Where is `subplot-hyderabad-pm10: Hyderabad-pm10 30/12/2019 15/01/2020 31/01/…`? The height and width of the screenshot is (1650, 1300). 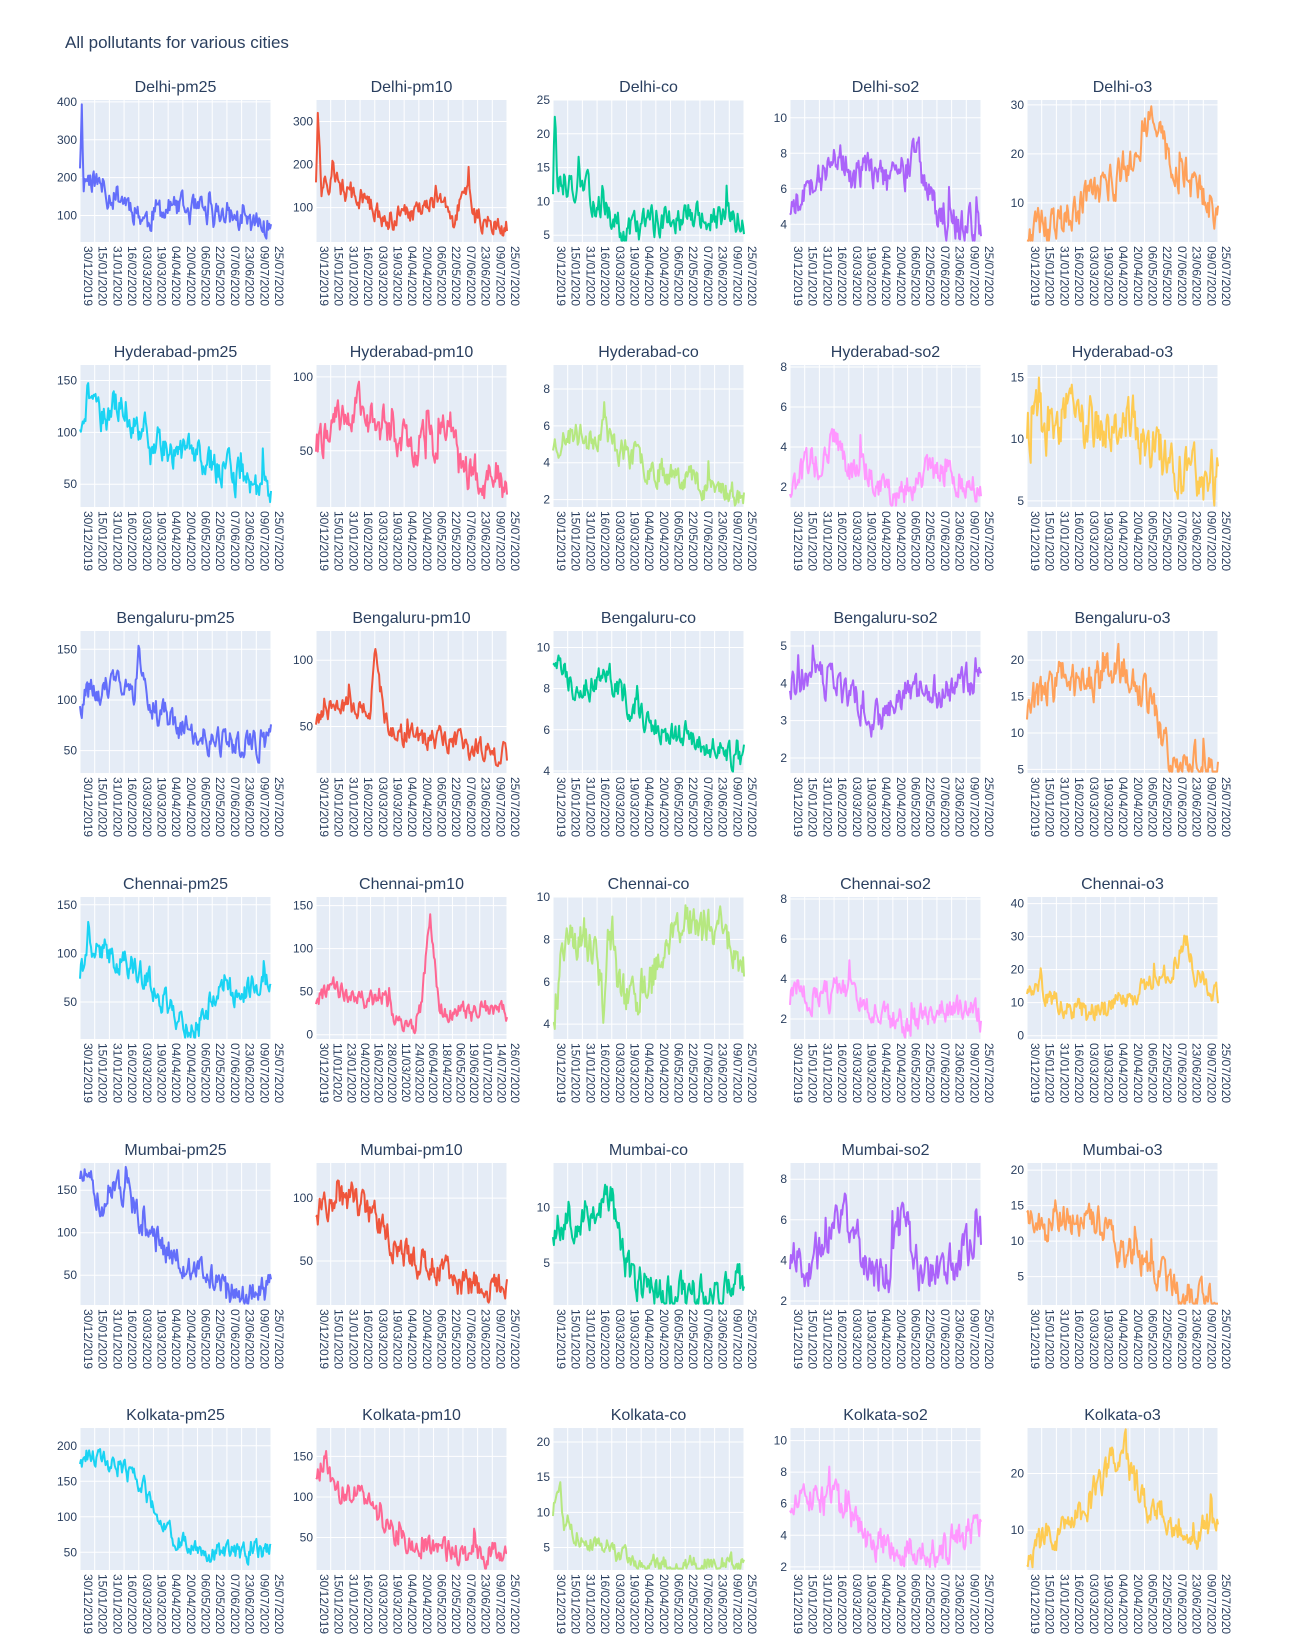
subplot-hyderabad-pm10: Hyderabad-pm10 30/12/2019 15/01/2020 31/01/… is located at coordinates (407, 457).